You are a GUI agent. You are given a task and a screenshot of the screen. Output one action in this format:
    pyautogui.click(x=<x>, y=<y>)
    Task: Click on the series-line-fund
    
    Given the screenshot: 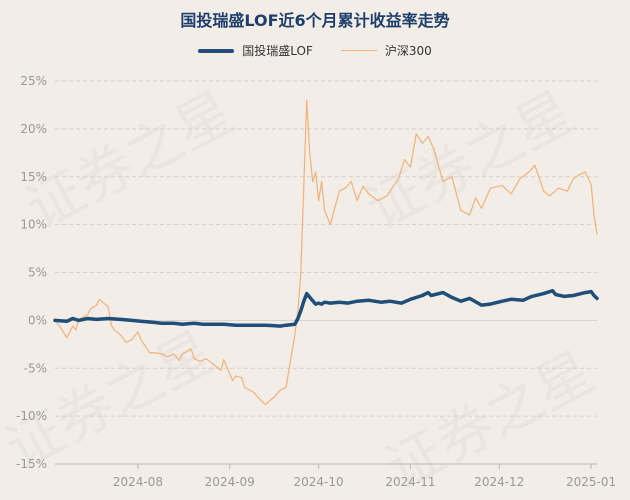 What is the action you would take?
    pyautogui.click(x=326, y=308)
    